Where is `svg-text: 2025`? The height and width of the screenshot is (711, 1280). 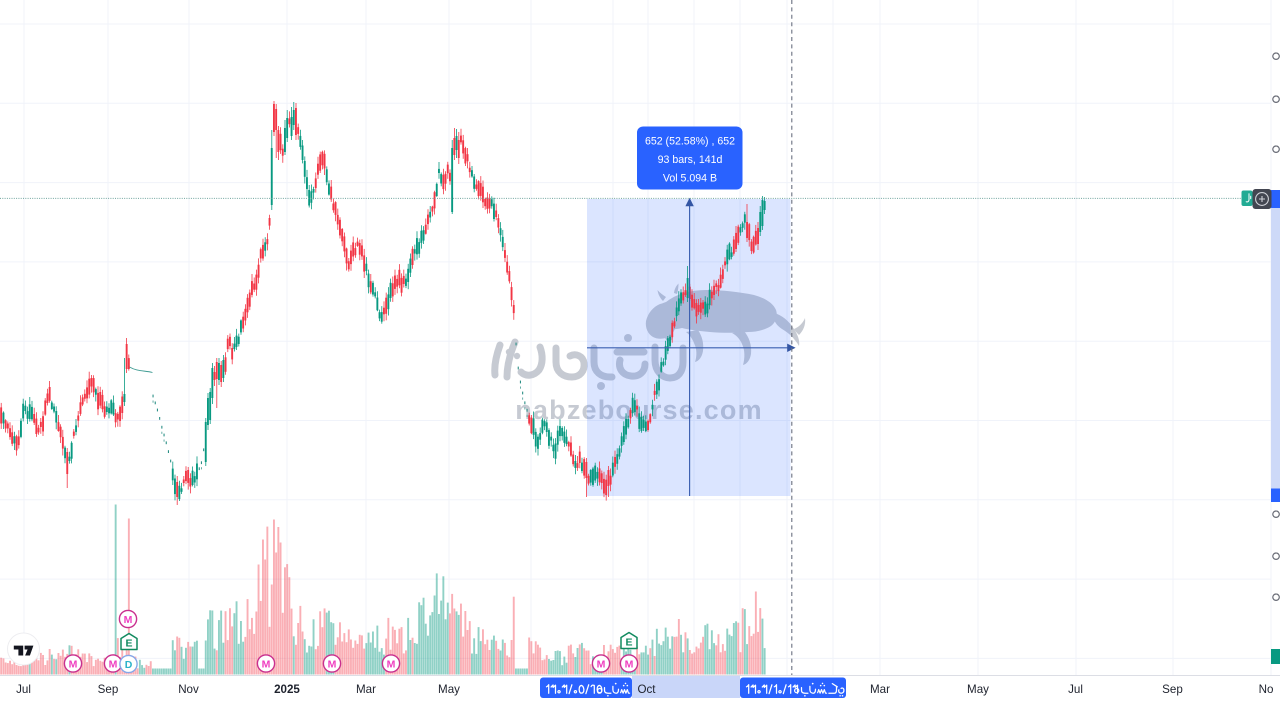 svg-text: 2025 is located at coordinates (287, 689).